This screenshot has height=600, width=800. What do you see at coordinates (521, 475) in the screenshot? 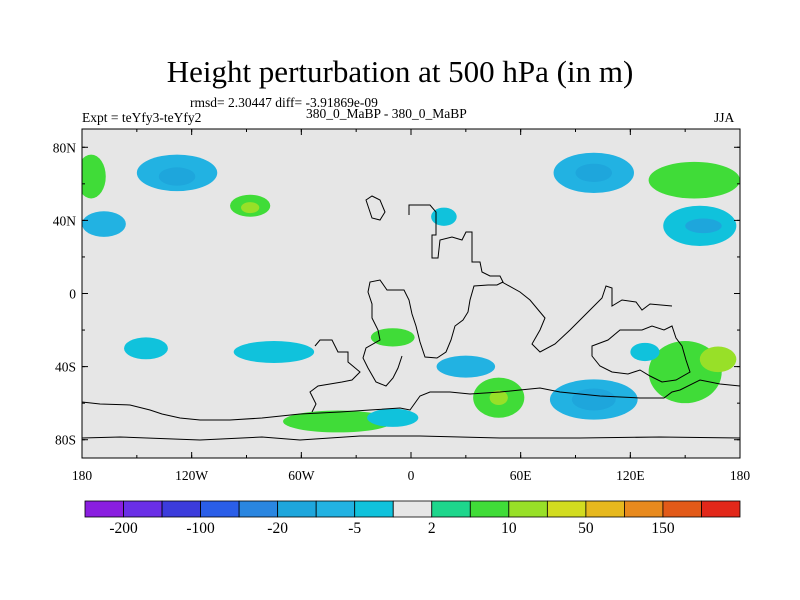
I see `x-tick-label: 60E` at bounding box center [521, 475].